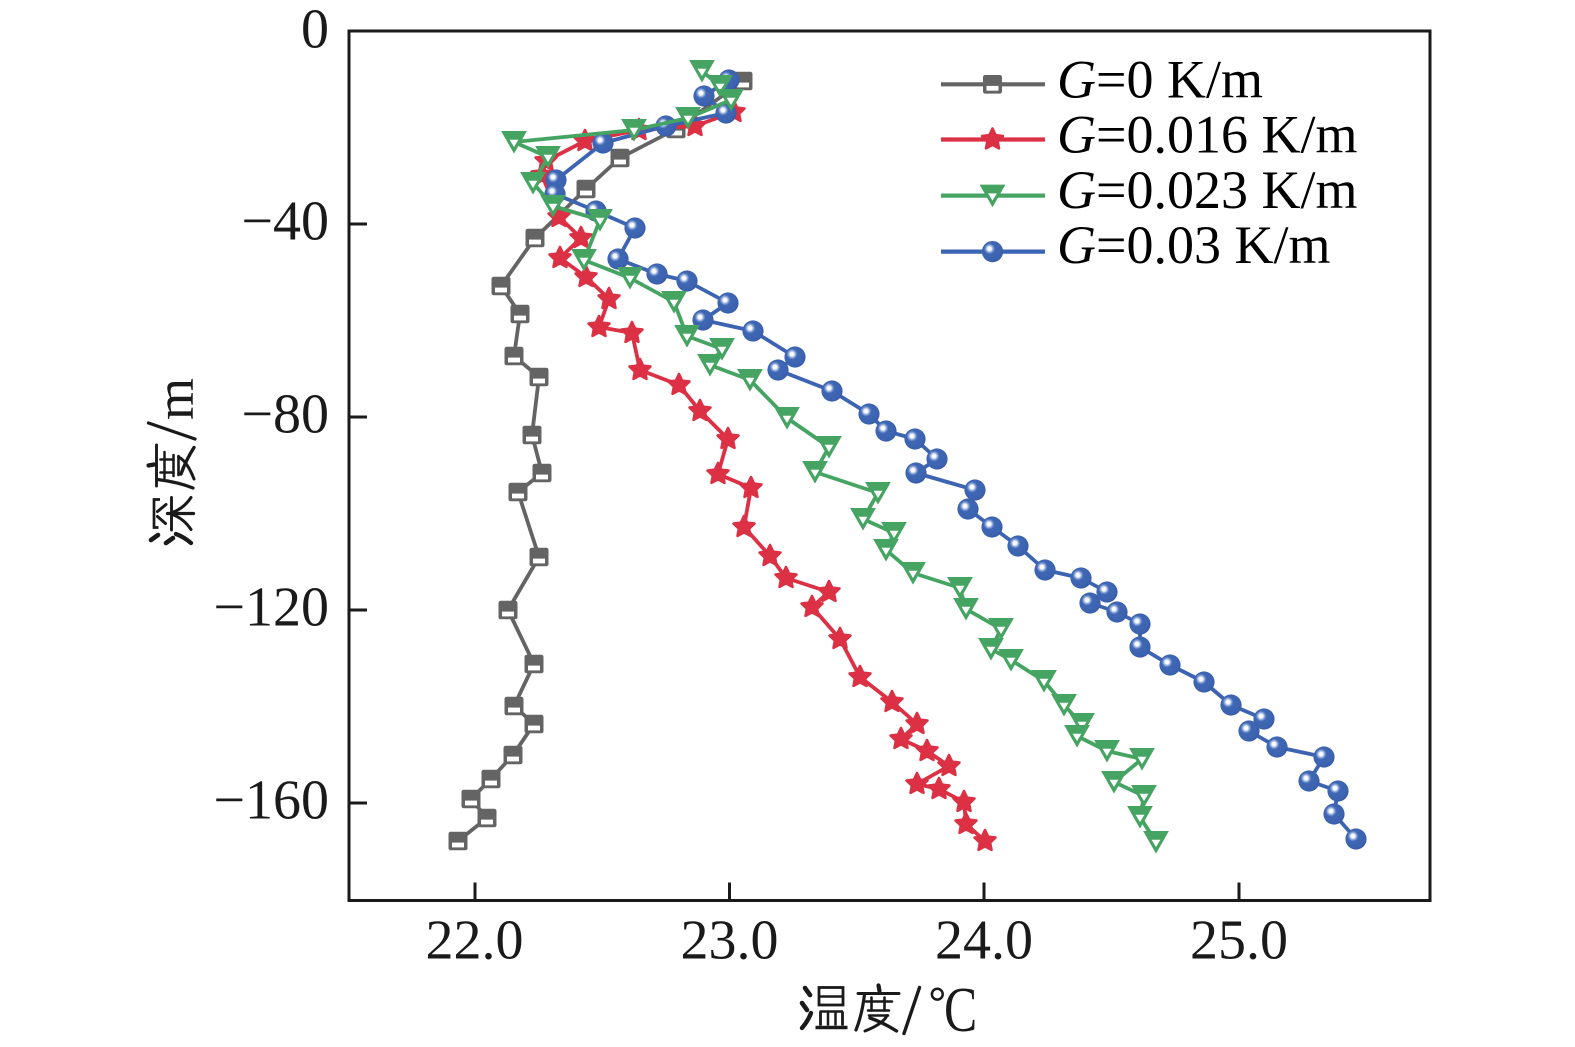 The height and width of the screenshot is (1047, 1575). I want to click on svg-text: C, so click(960, 1011).